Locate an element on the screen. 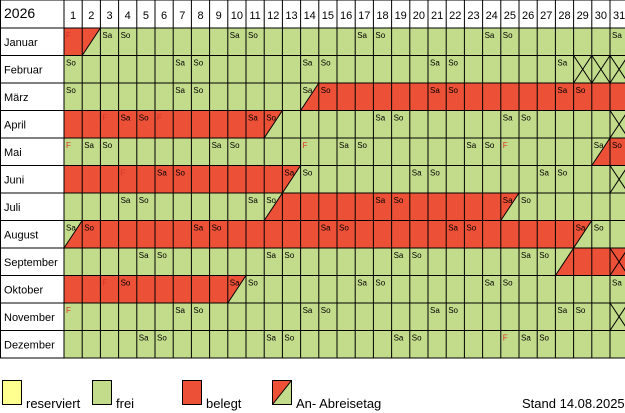  day-cell: F is located at coordinates (73, 152).